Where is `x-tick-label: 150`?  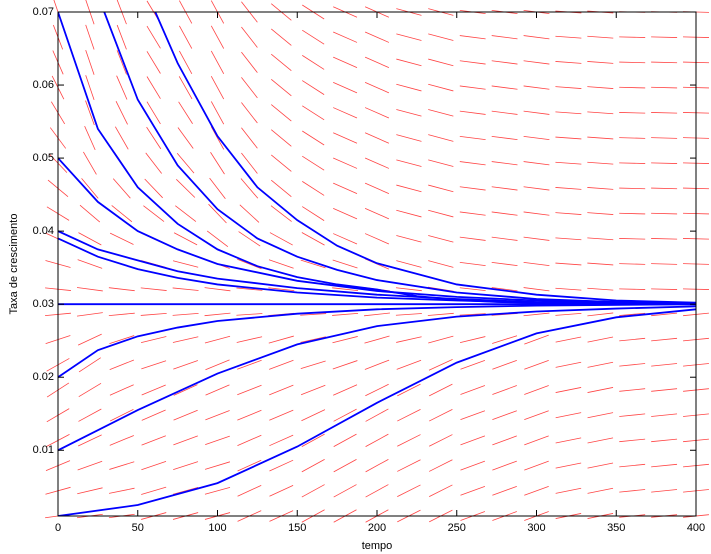 x-tick-label: 150 is located at coordinates (297, 528).